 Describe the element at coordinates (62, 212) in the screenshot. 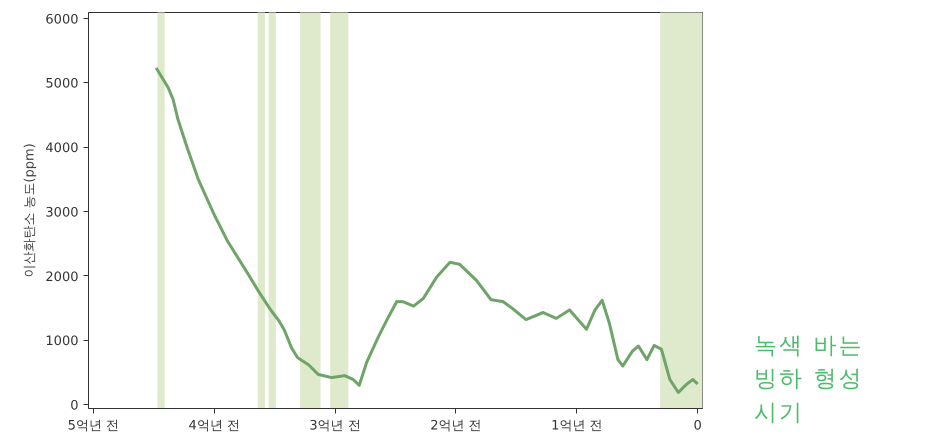

I see `y-tick-label: 3000` at that location.